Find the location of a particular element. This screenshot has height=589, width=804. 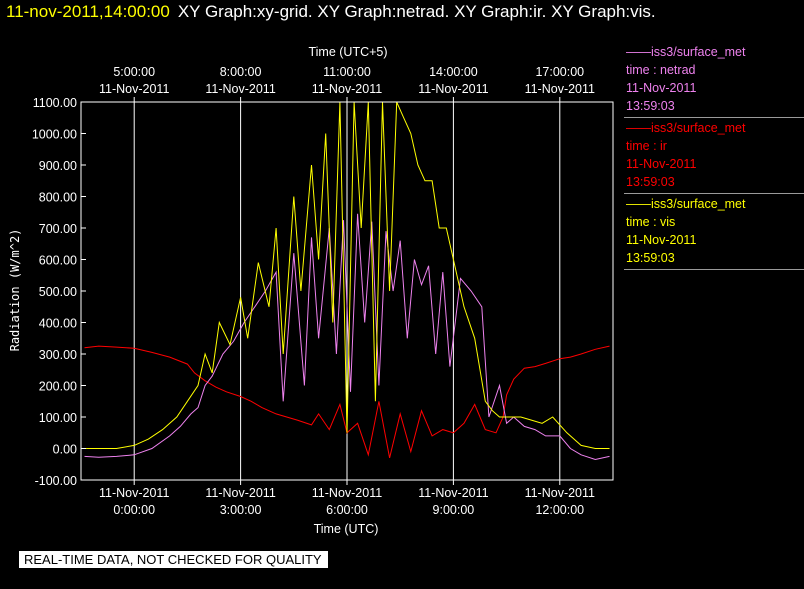

y-tick-label: 1100.00 is located at coordinates (55, 103).